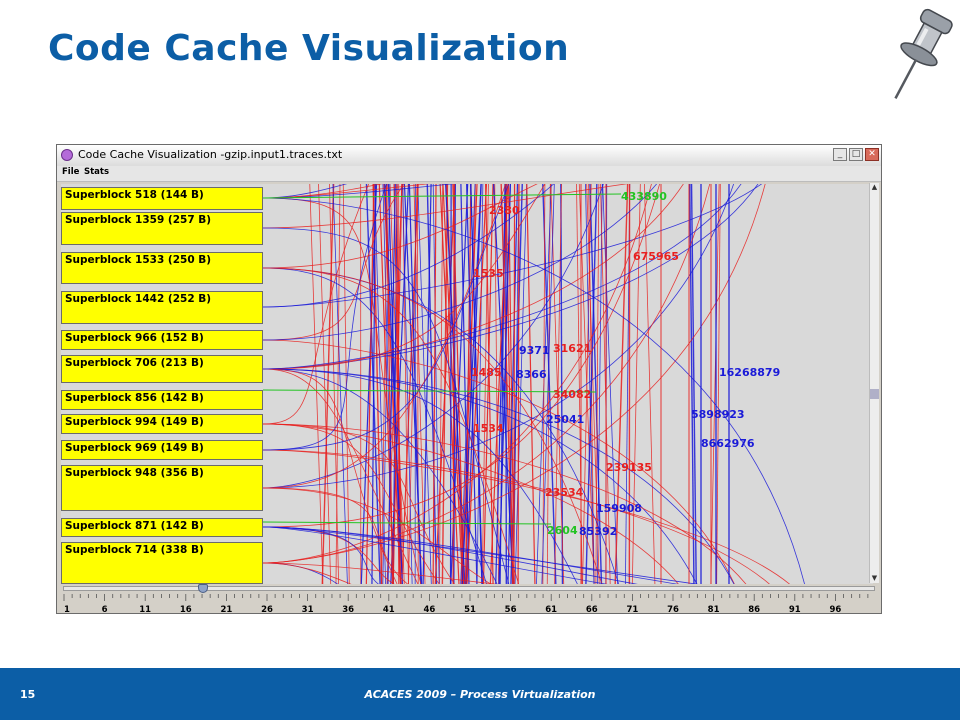 This screenshot has height=720, width=960. I want to click on minimize-icon: _, so click(840, 154).